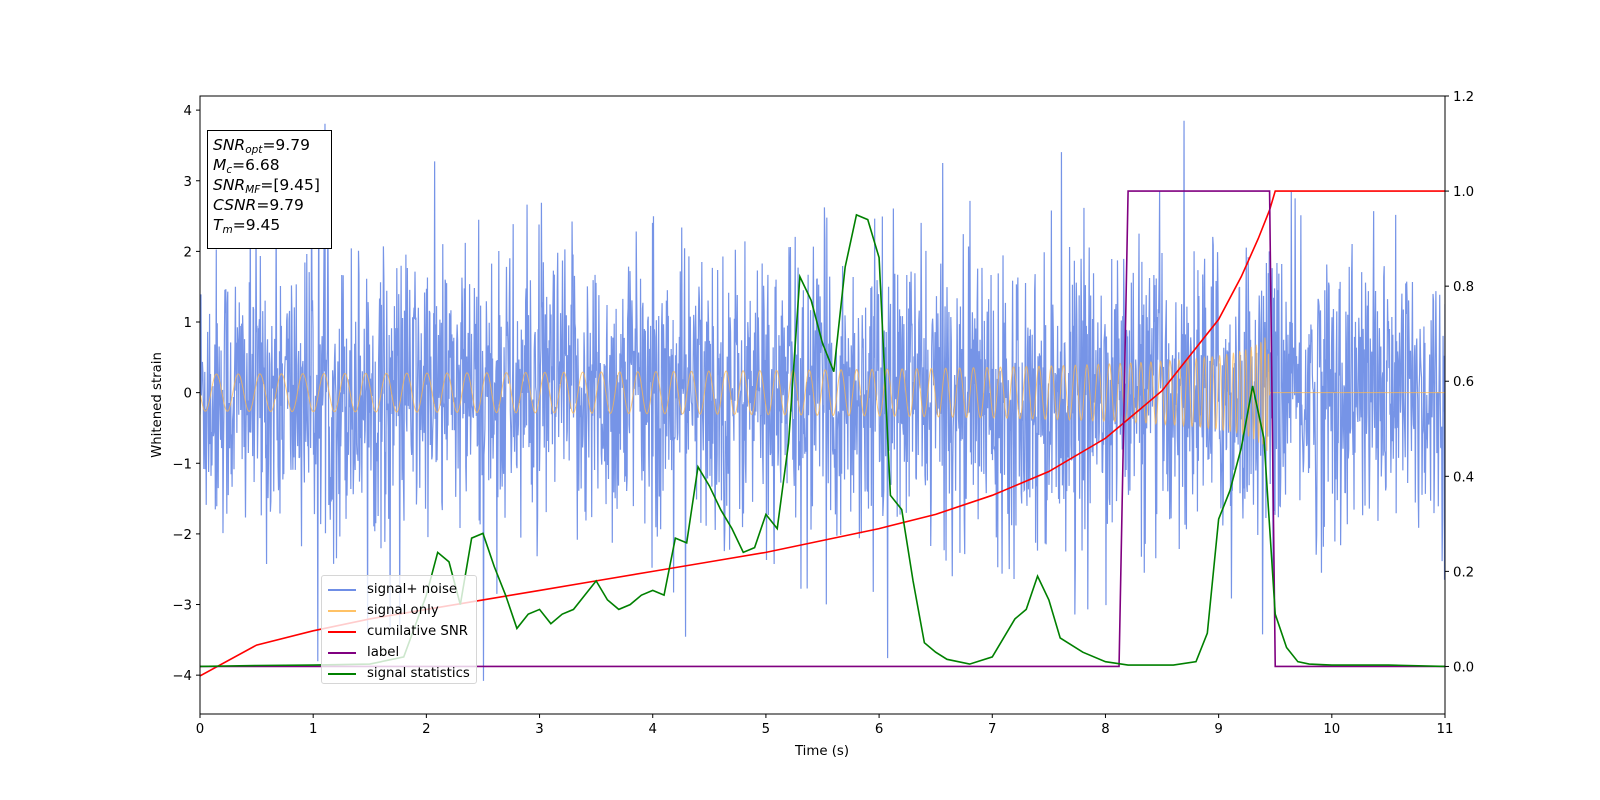  I want to click on x-tick-label: 6, so click(879, 729).